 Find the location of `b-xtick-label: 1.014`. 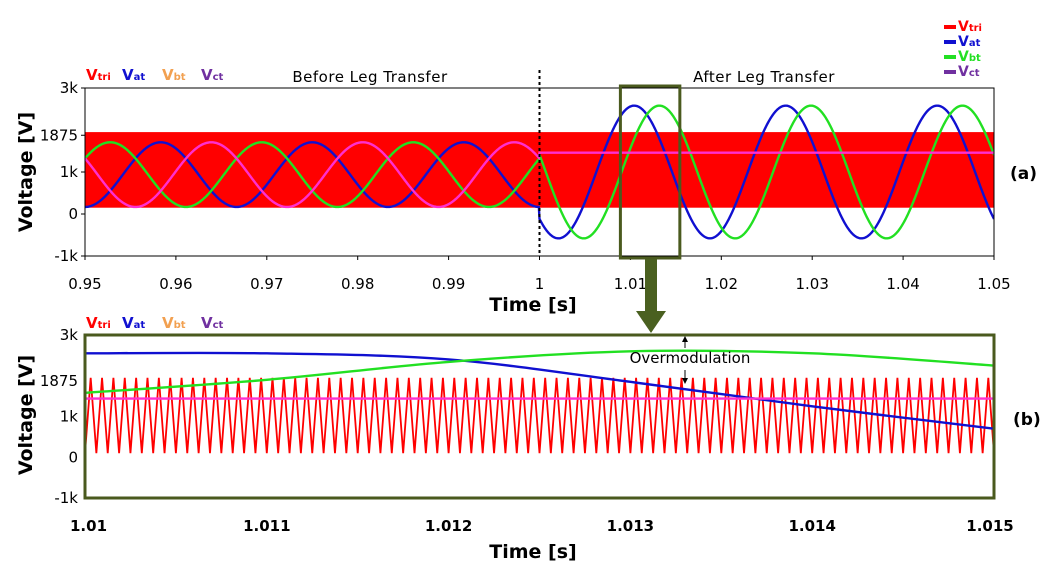

b-xtick-label: 1.014 is located at coordinates (811, 526).